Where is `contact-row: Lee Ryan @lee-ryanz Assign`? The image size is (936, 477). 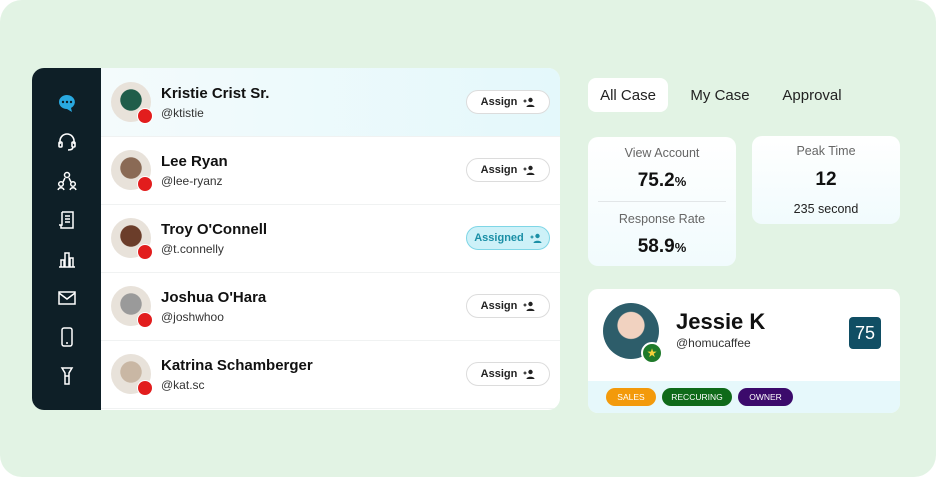 contact-row: Lee Ryan @lee-ryanz Assign is located at coordinates (330, 170).